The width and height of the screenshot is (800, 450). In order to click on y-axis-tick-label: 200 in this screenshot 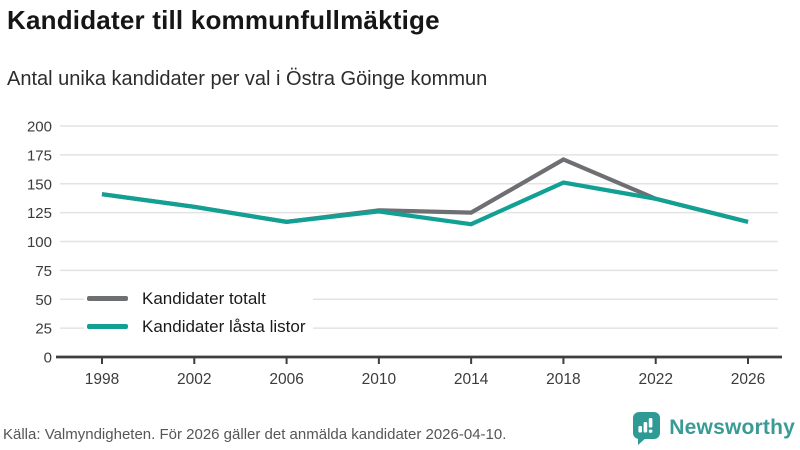, I will do `click(39, 127)`.